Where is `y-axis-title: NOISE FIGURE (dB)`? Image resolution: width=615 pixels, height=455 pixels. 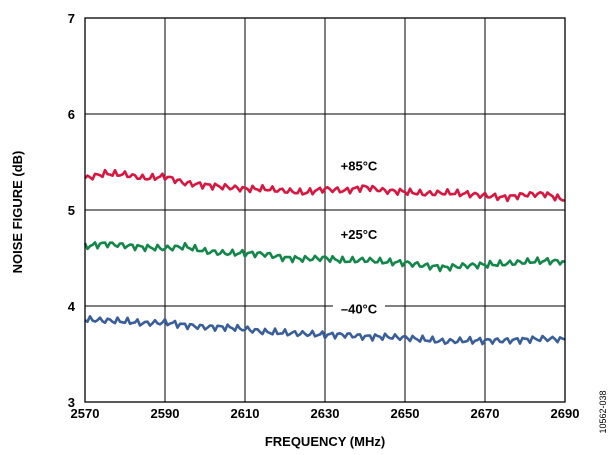 y-axis-title: NOISE FIGURE (dB) is located at coordinates (17, 212).